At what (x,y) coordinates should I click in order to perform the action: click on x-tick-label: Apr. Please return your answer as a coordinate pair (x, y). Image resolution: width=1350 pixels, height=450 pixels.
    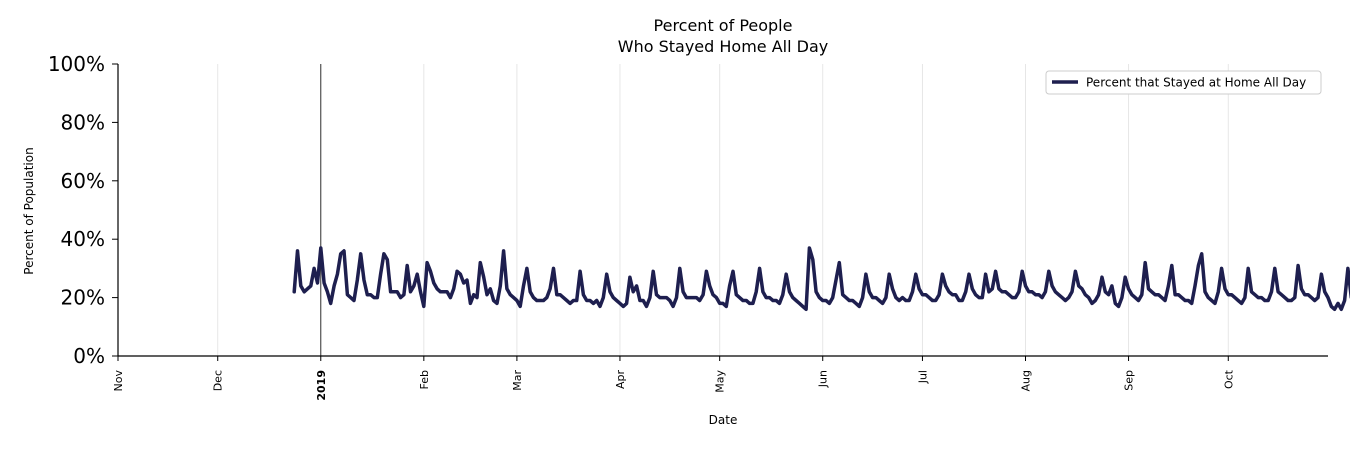
    Looking at the image, I should click on (620, 380).